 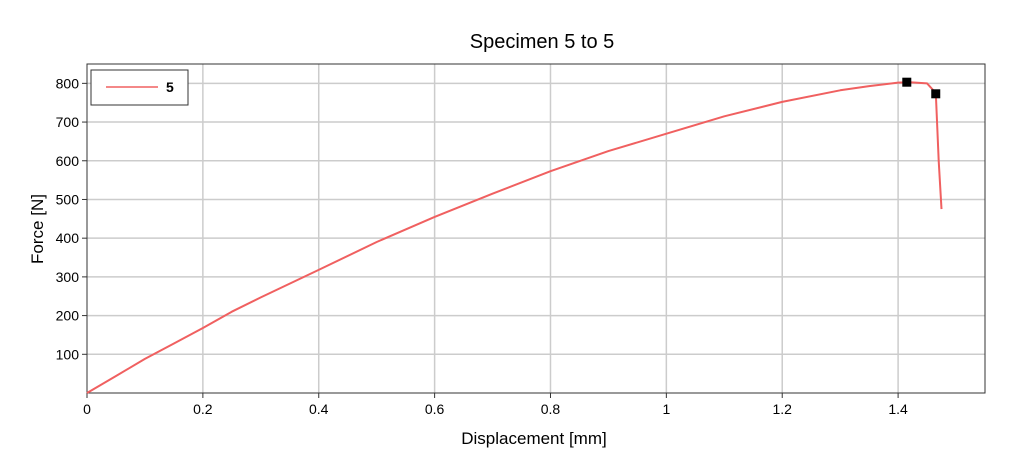 What do you see at coordinates (542, 42) in the screenshot?
I see `chart-title: Specimen 5 to 5` at bounding box center [542, 42].